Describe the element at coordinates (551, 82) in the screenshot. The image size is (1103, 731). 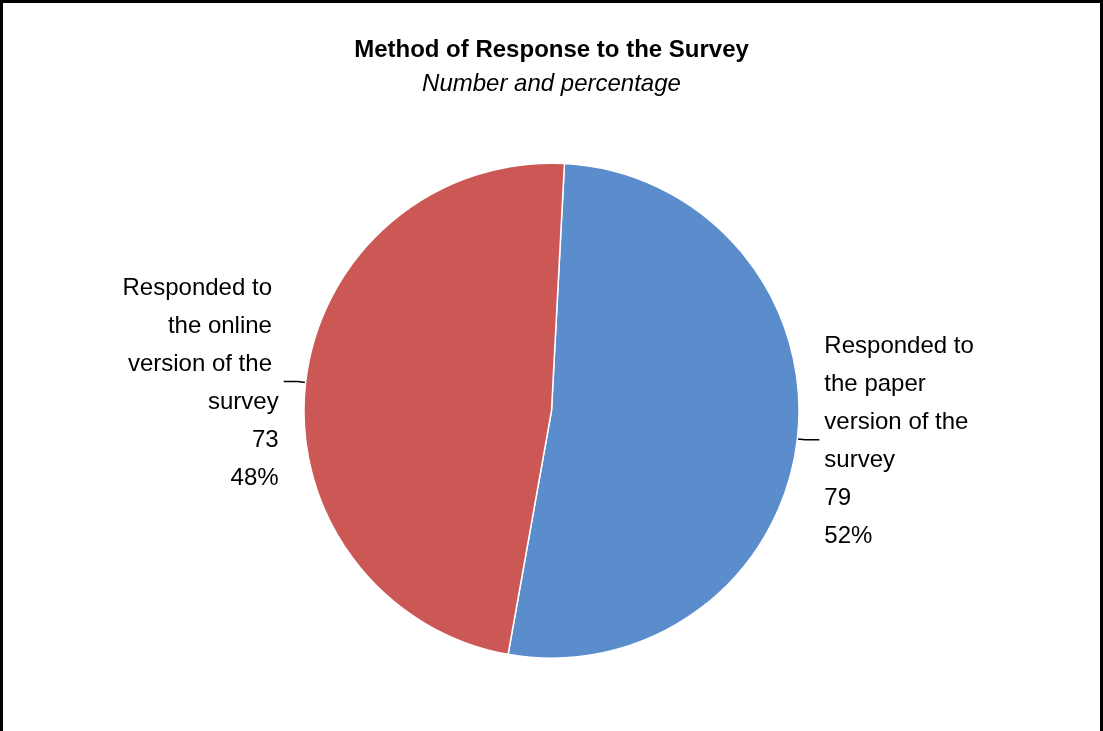
I see `chart-subtitle: Number and percentage` at that location.